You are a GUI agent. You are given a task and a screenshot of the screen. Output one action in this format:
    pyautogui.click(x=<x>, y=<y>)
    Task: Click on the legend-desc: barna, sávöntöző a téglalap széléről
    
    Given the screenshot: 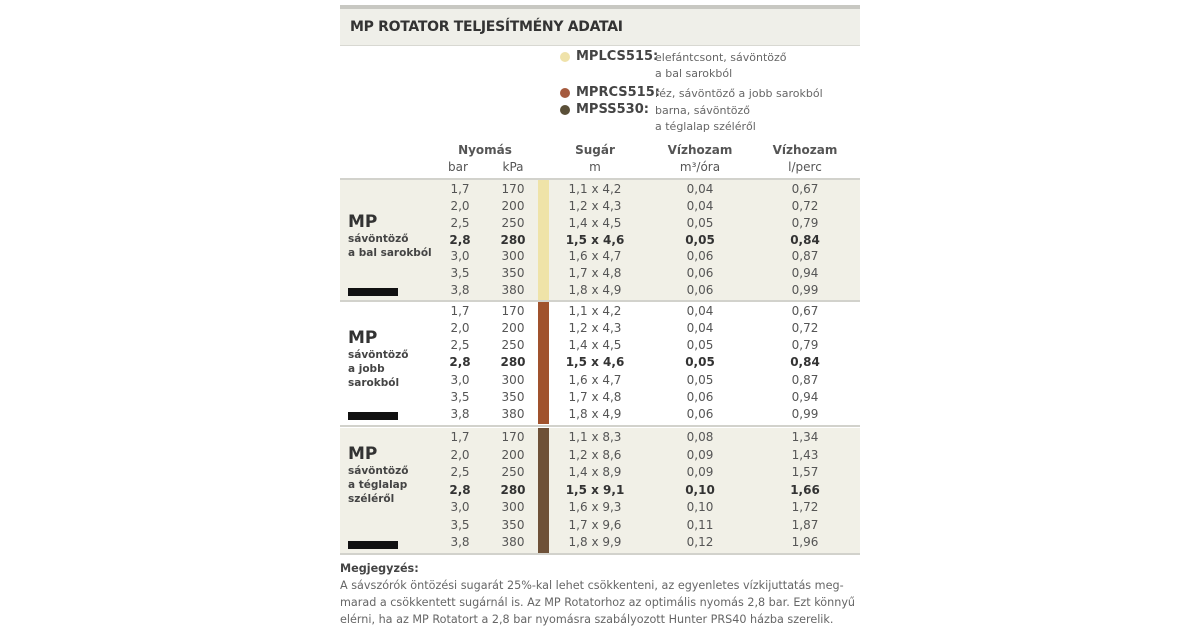 What is the action you would take?
    pyautogui.click(x=705, y=118)
    